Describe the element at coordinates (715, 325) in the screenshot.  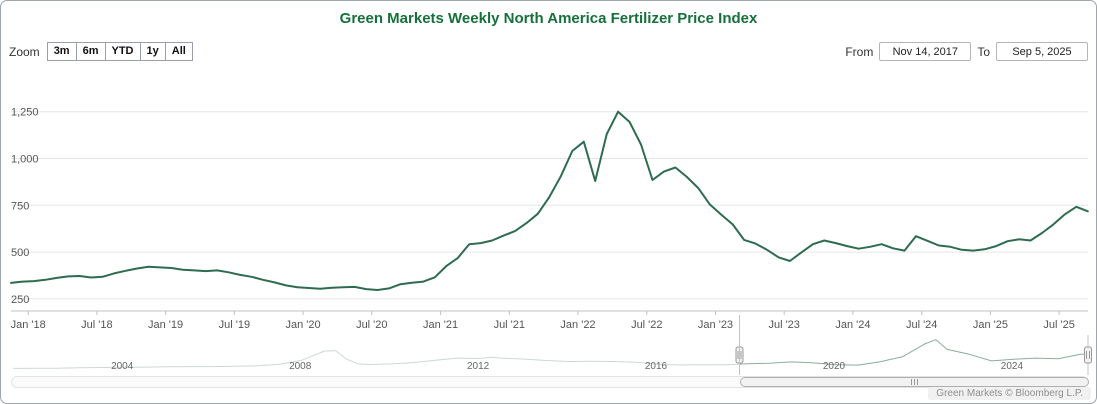
I see `x-axis-label: Jan '23` at that location.